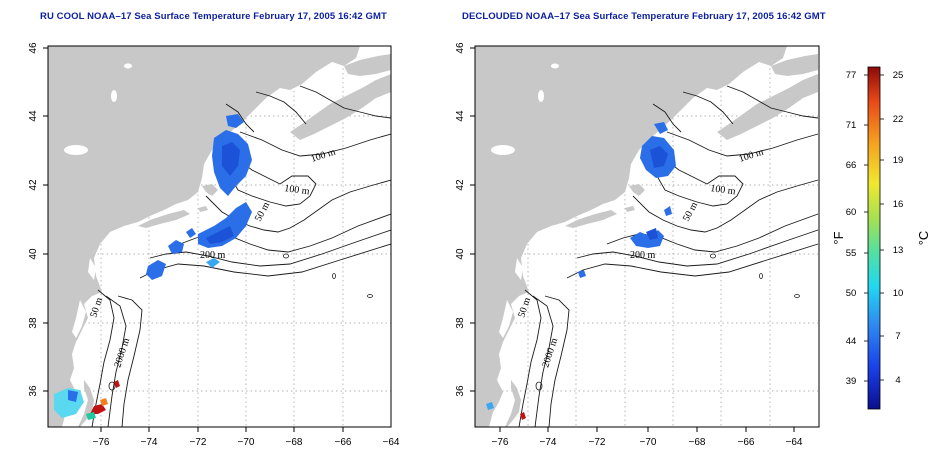 The height and width of the screenshot is (475, 950). What do you see at coordinates (851, 212) in the screenshot?
I see `colorbar-f-tick: 60` at bounding box center [851, 212].